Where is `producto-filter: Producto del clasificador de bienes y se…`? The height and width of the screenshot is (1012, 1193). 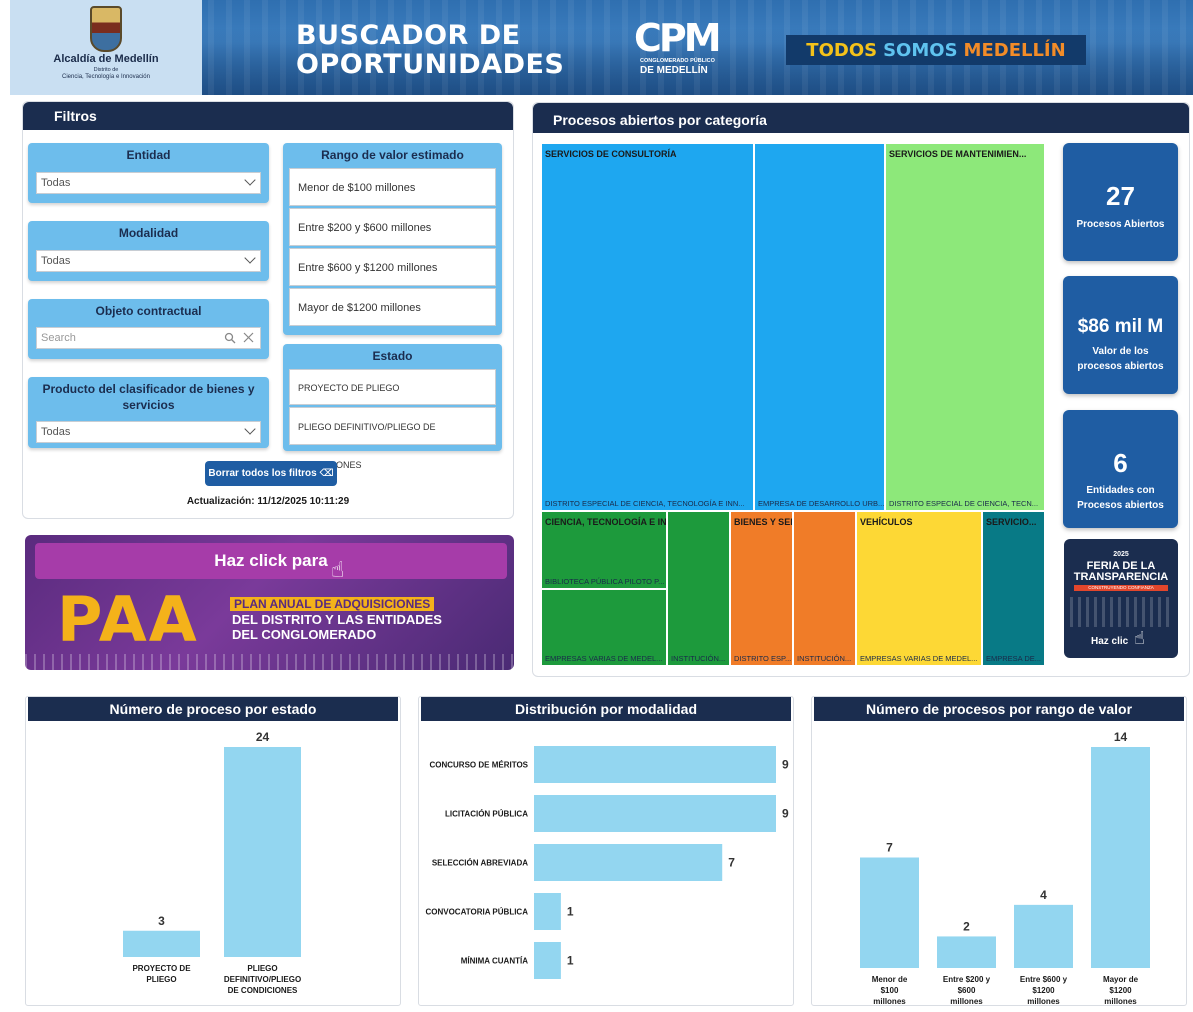 producto-filter: Producto del clasificador de bienes y se… is located at coordinates (148, 412).